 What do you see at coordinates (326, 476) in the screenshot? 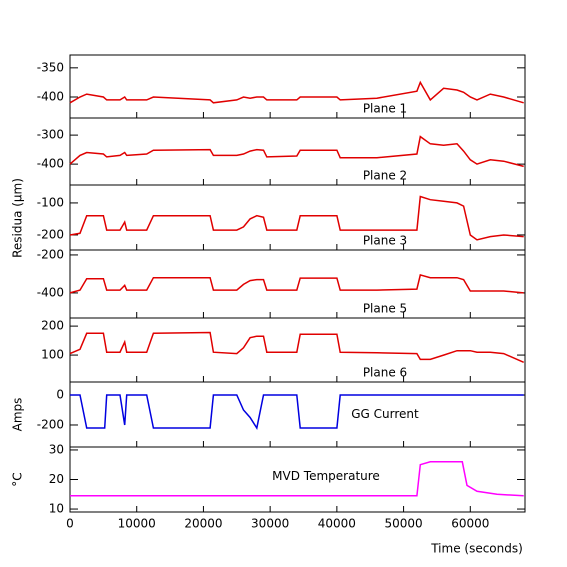
I see `panel-label: MVD Temperature` at bounding box center [326, 476].